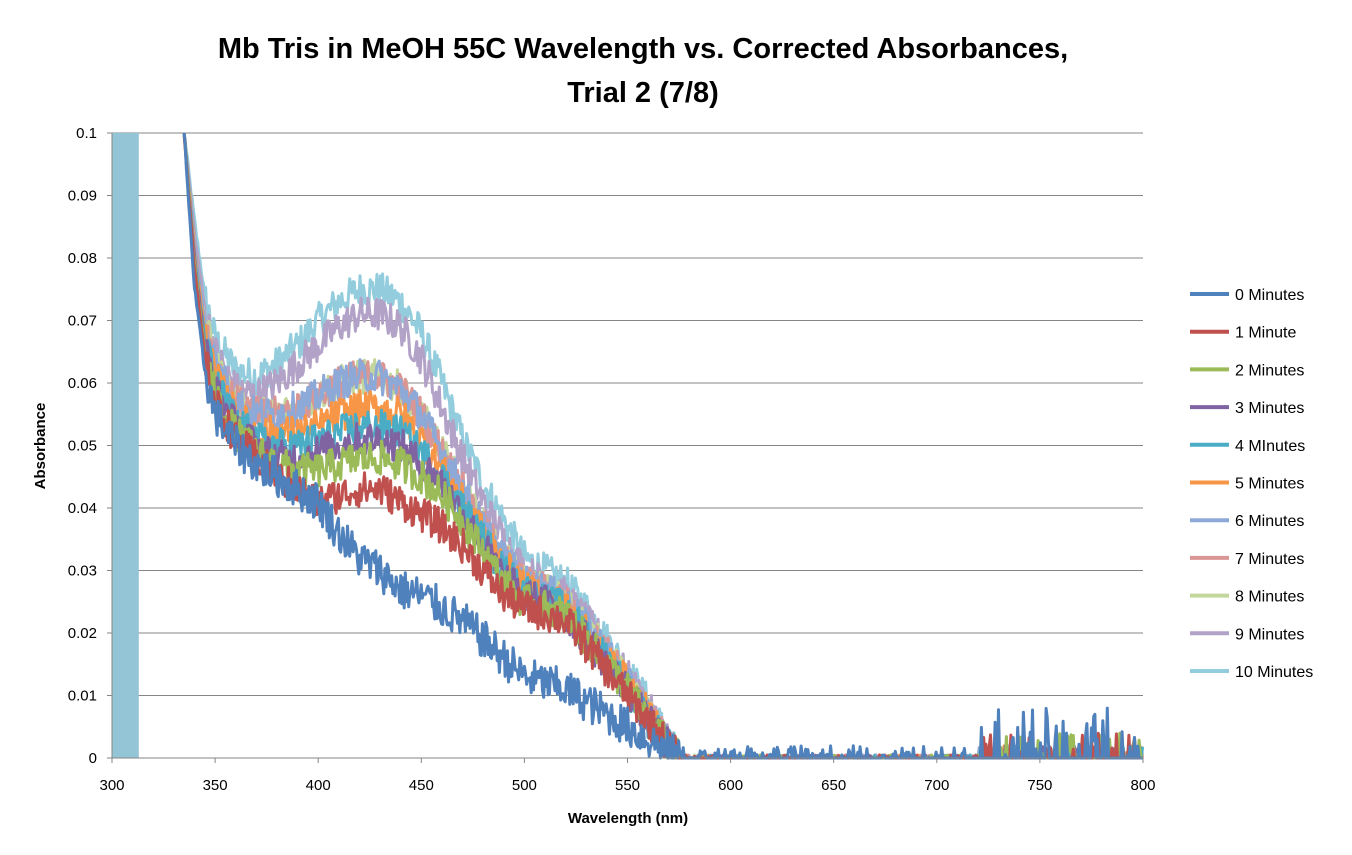 This screenshot has width=1352, height=855. Describe the element at coordinates (82, 383) in the screenshot. I see `y-tick-label: 0.06` at that location.